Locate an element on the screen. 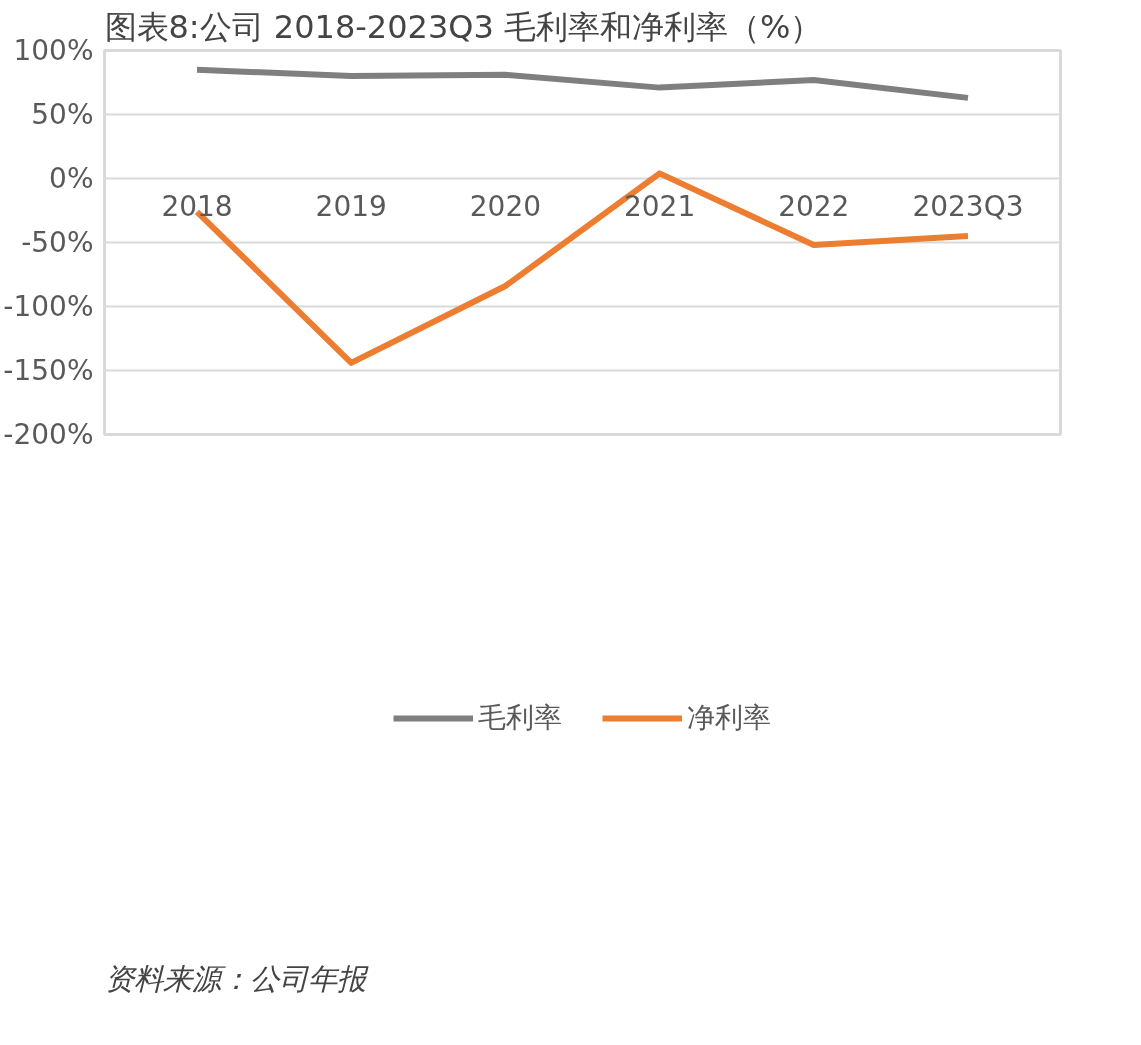 This screenshot has height=1045, width=1141. x-tick-label: 2021 is located at coordinates (659, 206).